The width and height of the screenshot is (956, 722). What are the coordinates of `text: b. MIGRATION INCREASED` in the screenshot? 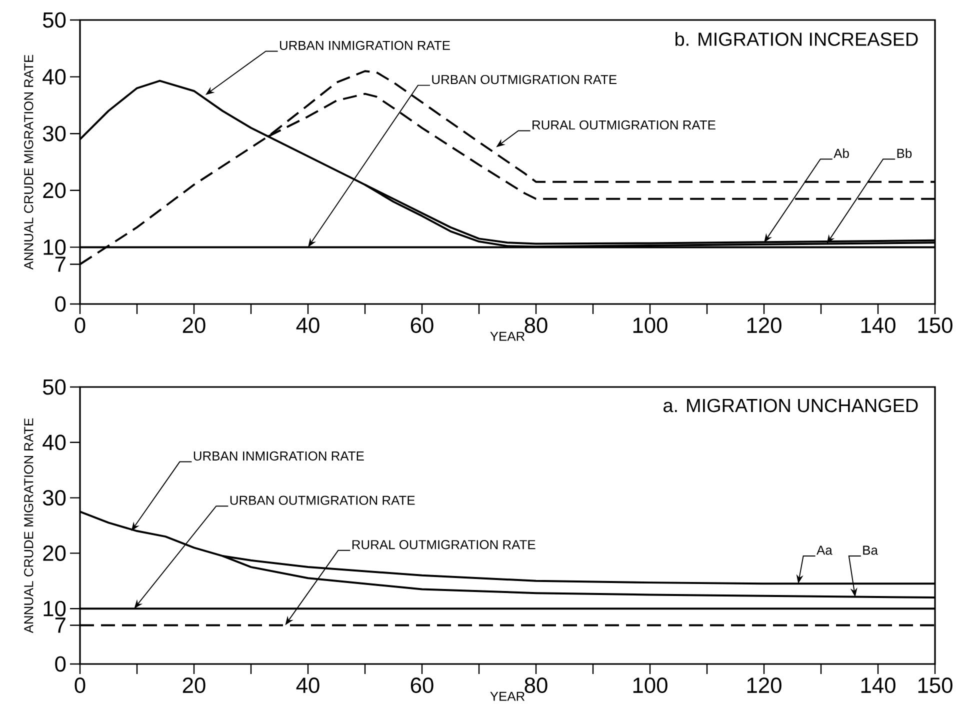 It's located at (797, 39).